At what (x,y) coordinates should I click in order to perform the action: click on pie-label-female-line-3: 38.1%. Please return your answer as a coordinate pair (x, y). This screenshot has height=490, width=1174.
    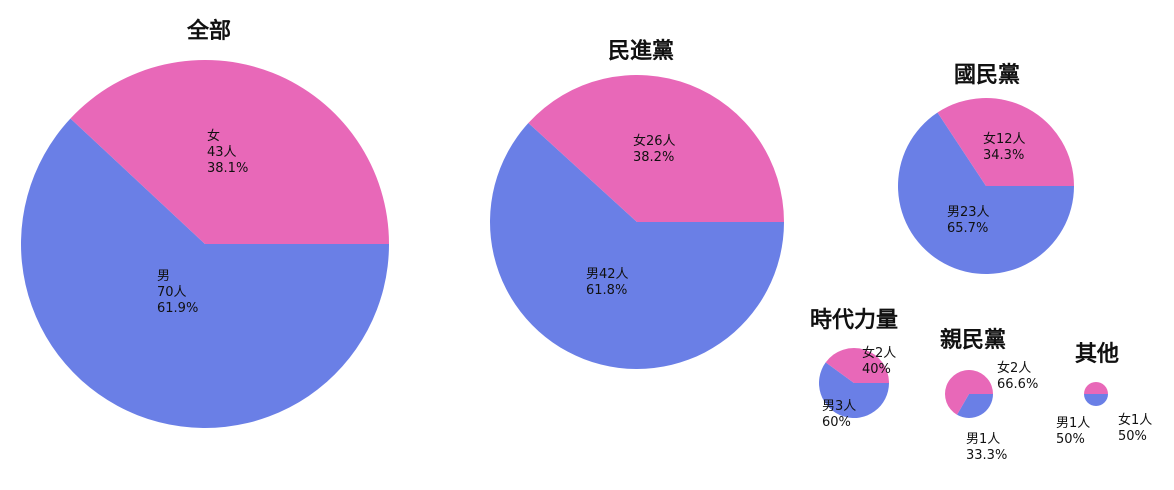
    Looking at the image, I should click on (227, 168).